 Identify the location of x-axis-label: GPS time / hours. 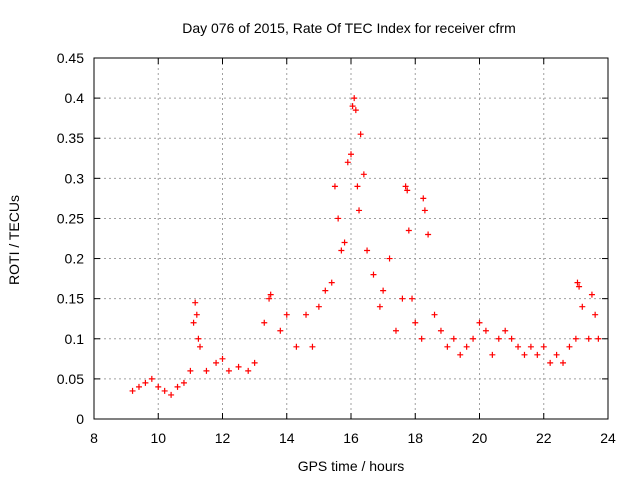
(351, 466).